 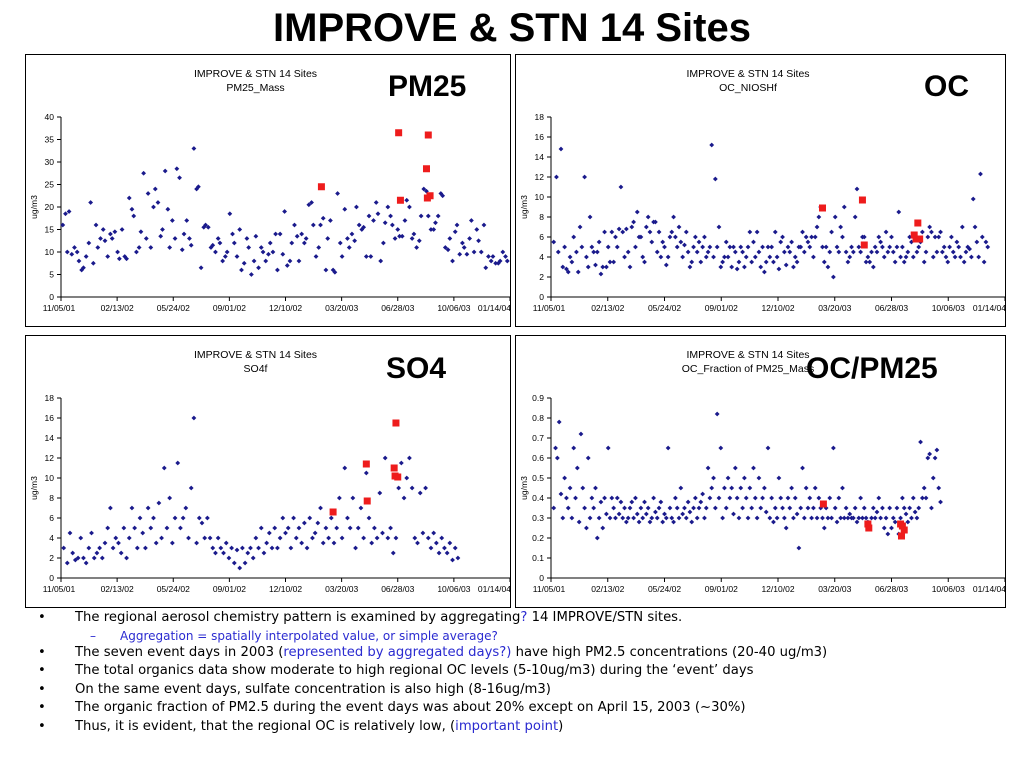 What do you see at coordinates (540, 157) in the screenshot?
I see `y-tick-label: 14` at bounding box center [540, 157].